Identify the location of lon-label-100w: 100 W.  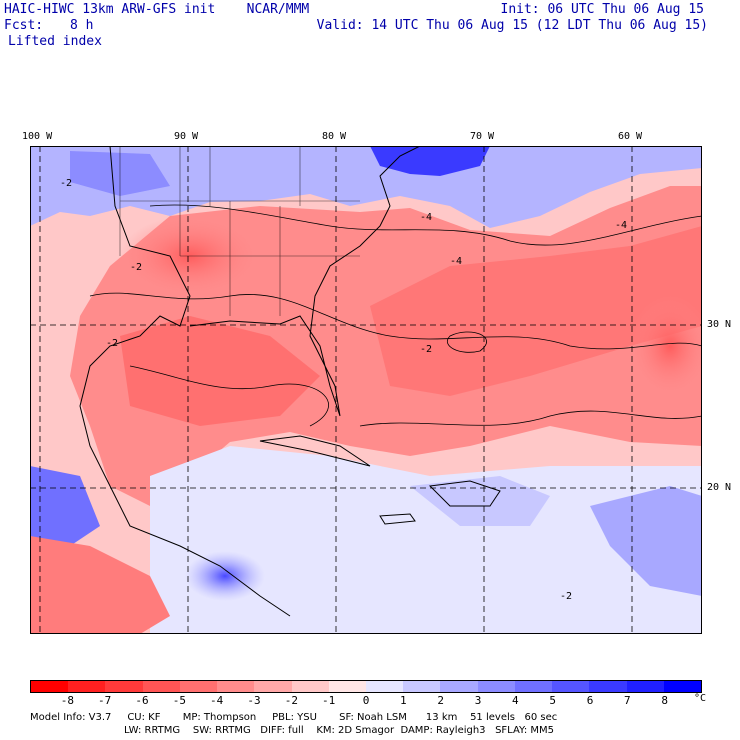
(37, 136).